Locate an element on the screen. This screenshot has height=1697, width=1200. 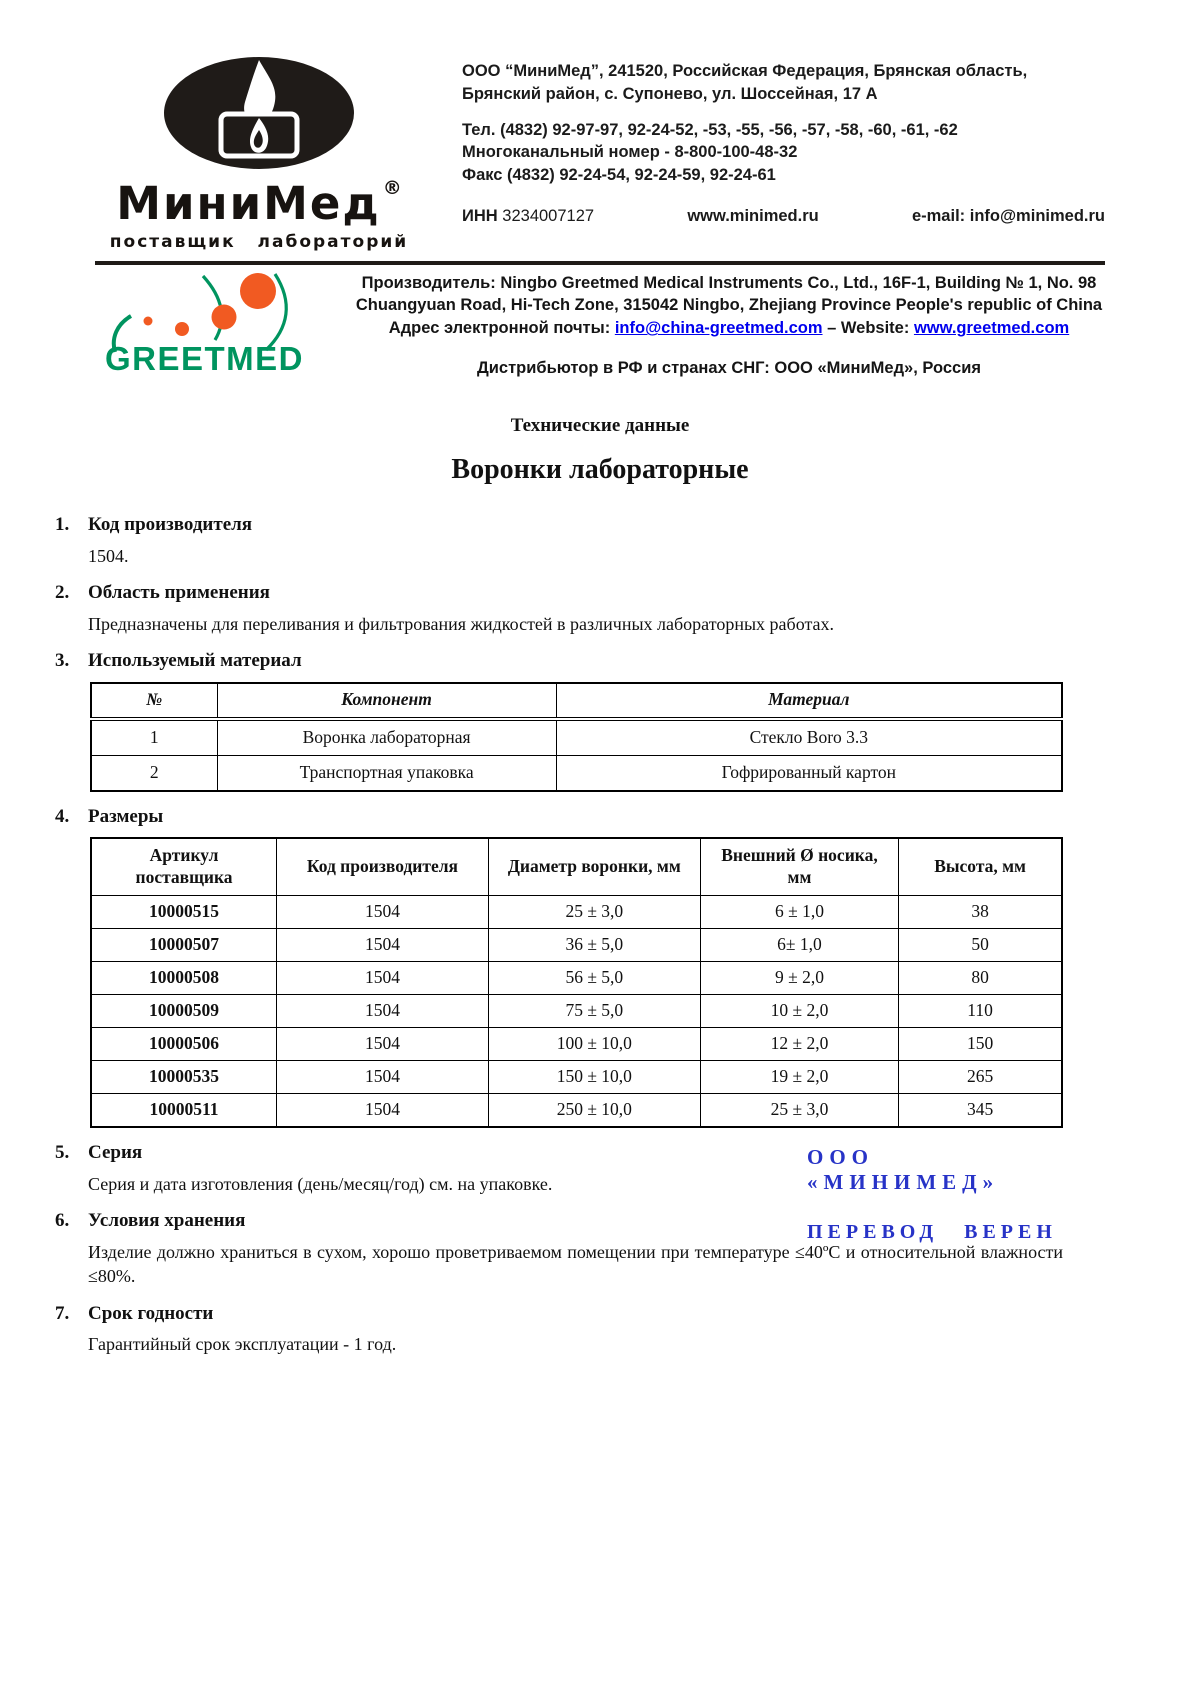
column-header: Компонент is located at coordinates (386, 701).